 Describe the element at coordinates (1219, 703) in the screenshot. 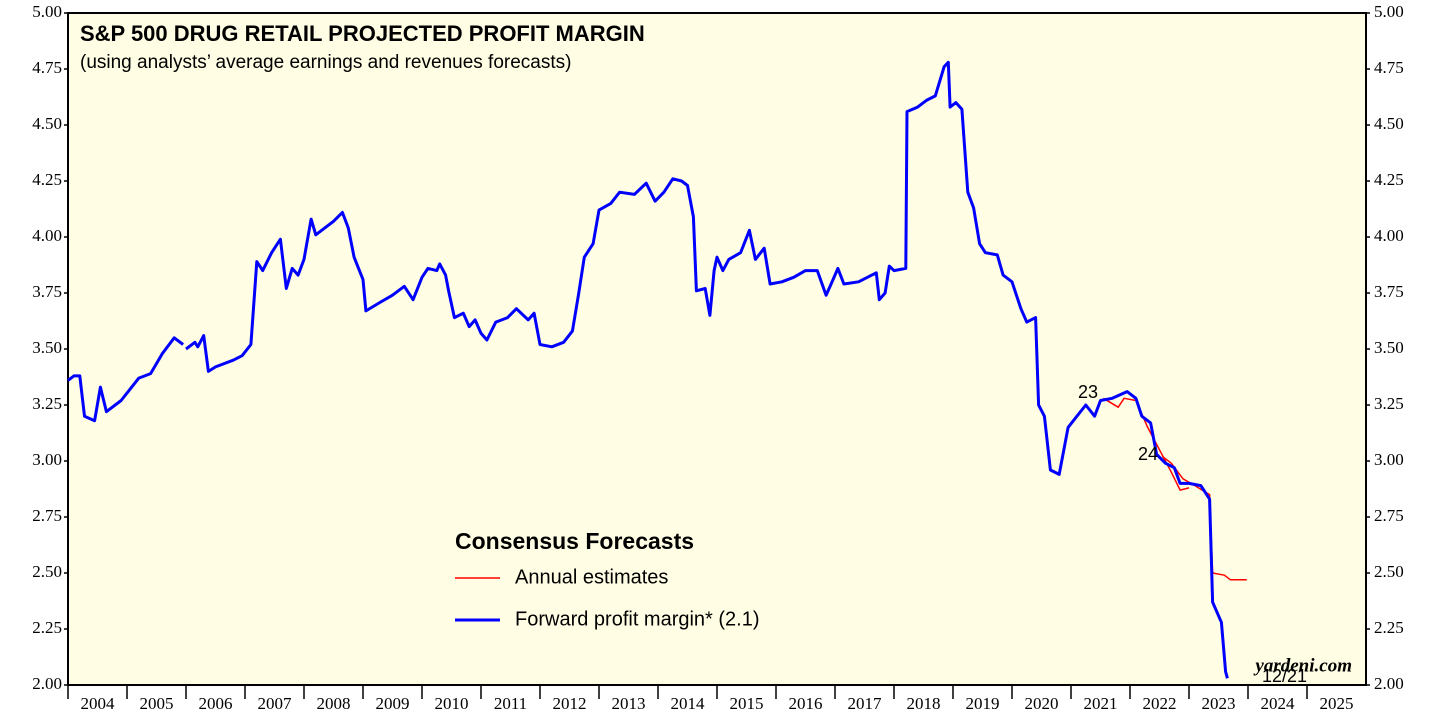

I see `x-tick-label: 2023` at that location.